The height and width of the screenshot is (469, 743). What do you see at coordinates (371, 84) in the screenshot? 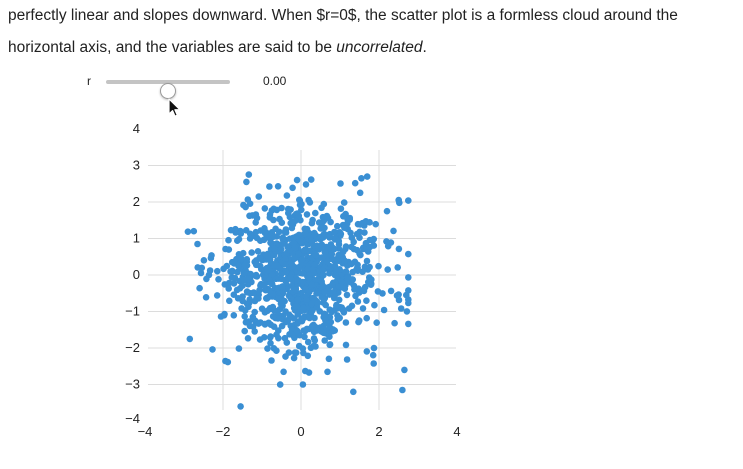
I see `correlation-slider-control: r 0.00` at bounding box center [371, 84].